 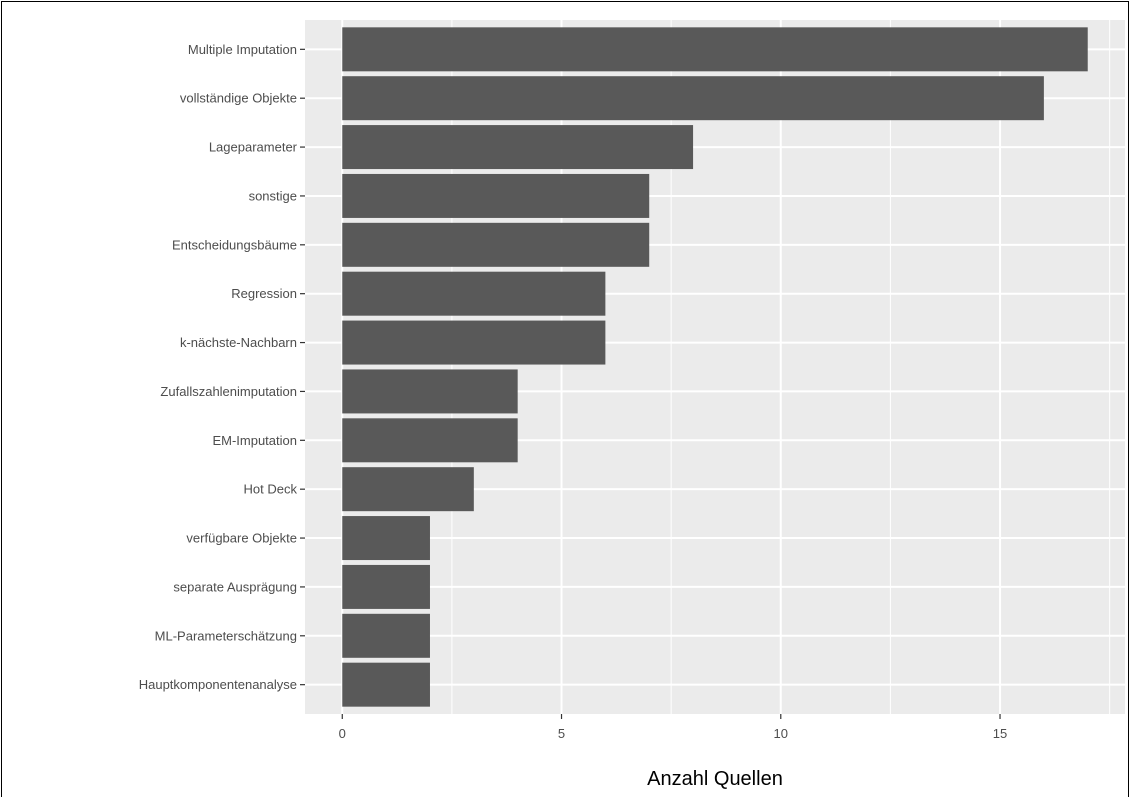 I want to click on category-label: verfügbare Objekte, so click(x=241, y=538).